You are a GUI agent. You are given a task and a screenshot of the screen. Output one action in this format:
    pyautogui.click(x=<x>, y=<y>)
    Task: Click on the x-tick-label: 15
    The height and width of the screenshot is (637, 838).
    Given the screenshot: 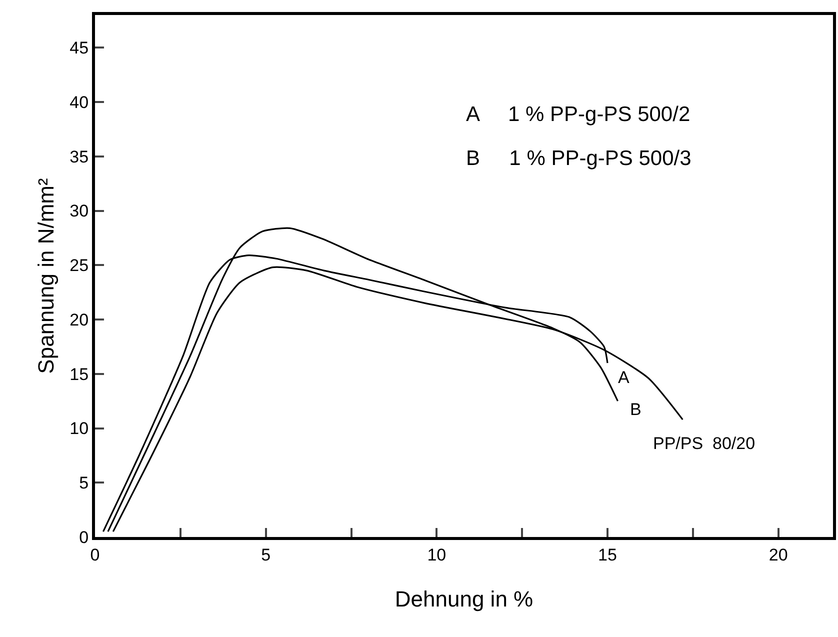 What is the action you would take?
    pyautogui.click(x=607, y=554)
    